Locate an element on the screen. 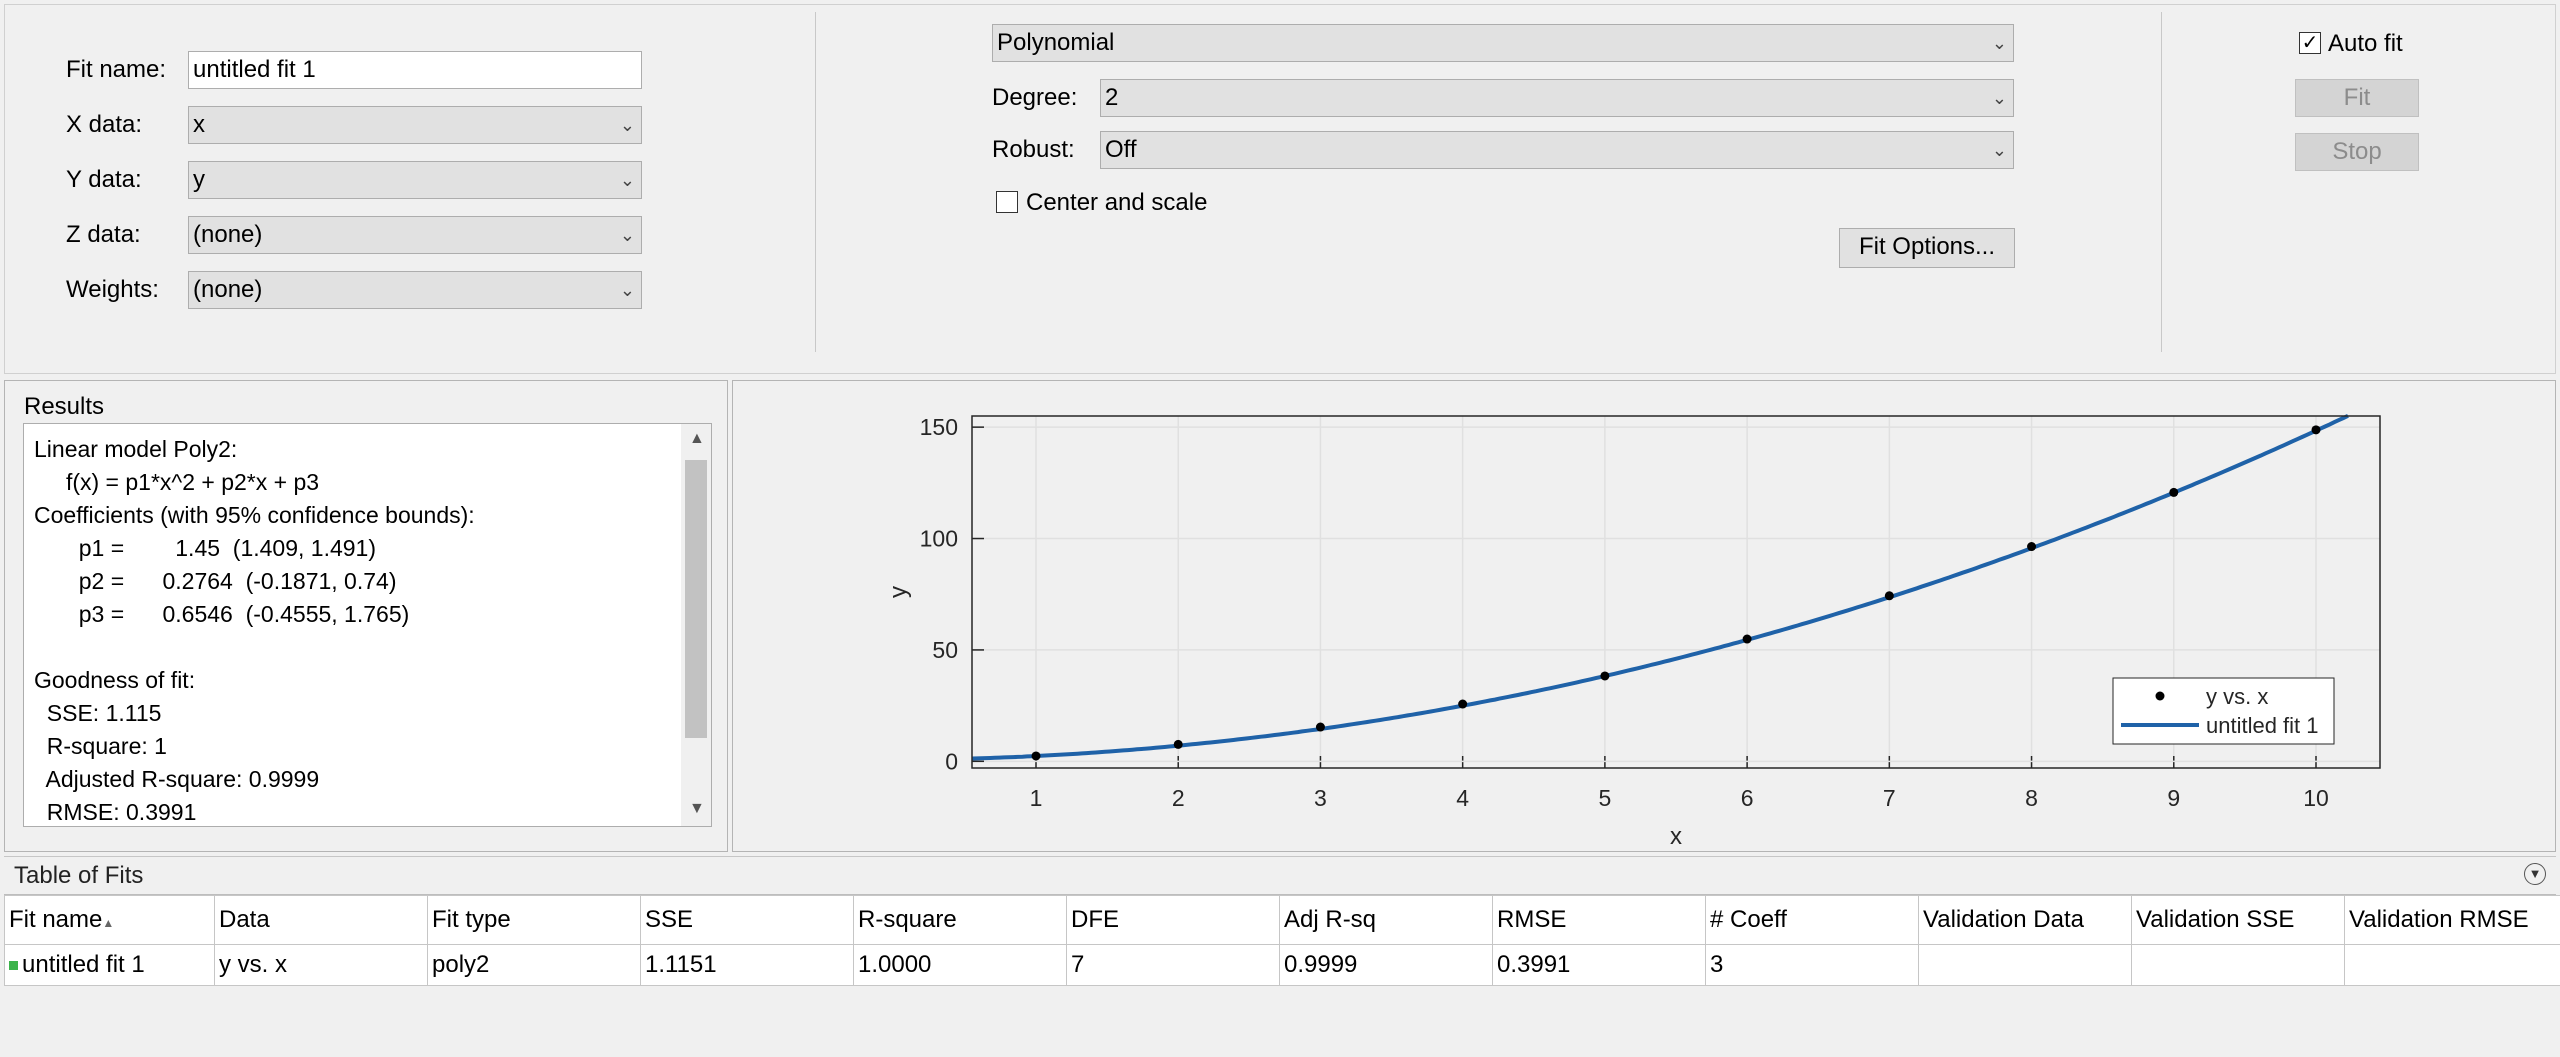 The image size is (2560, 1057). table-cell: 1.0000 is located at coordinates (960, 965).